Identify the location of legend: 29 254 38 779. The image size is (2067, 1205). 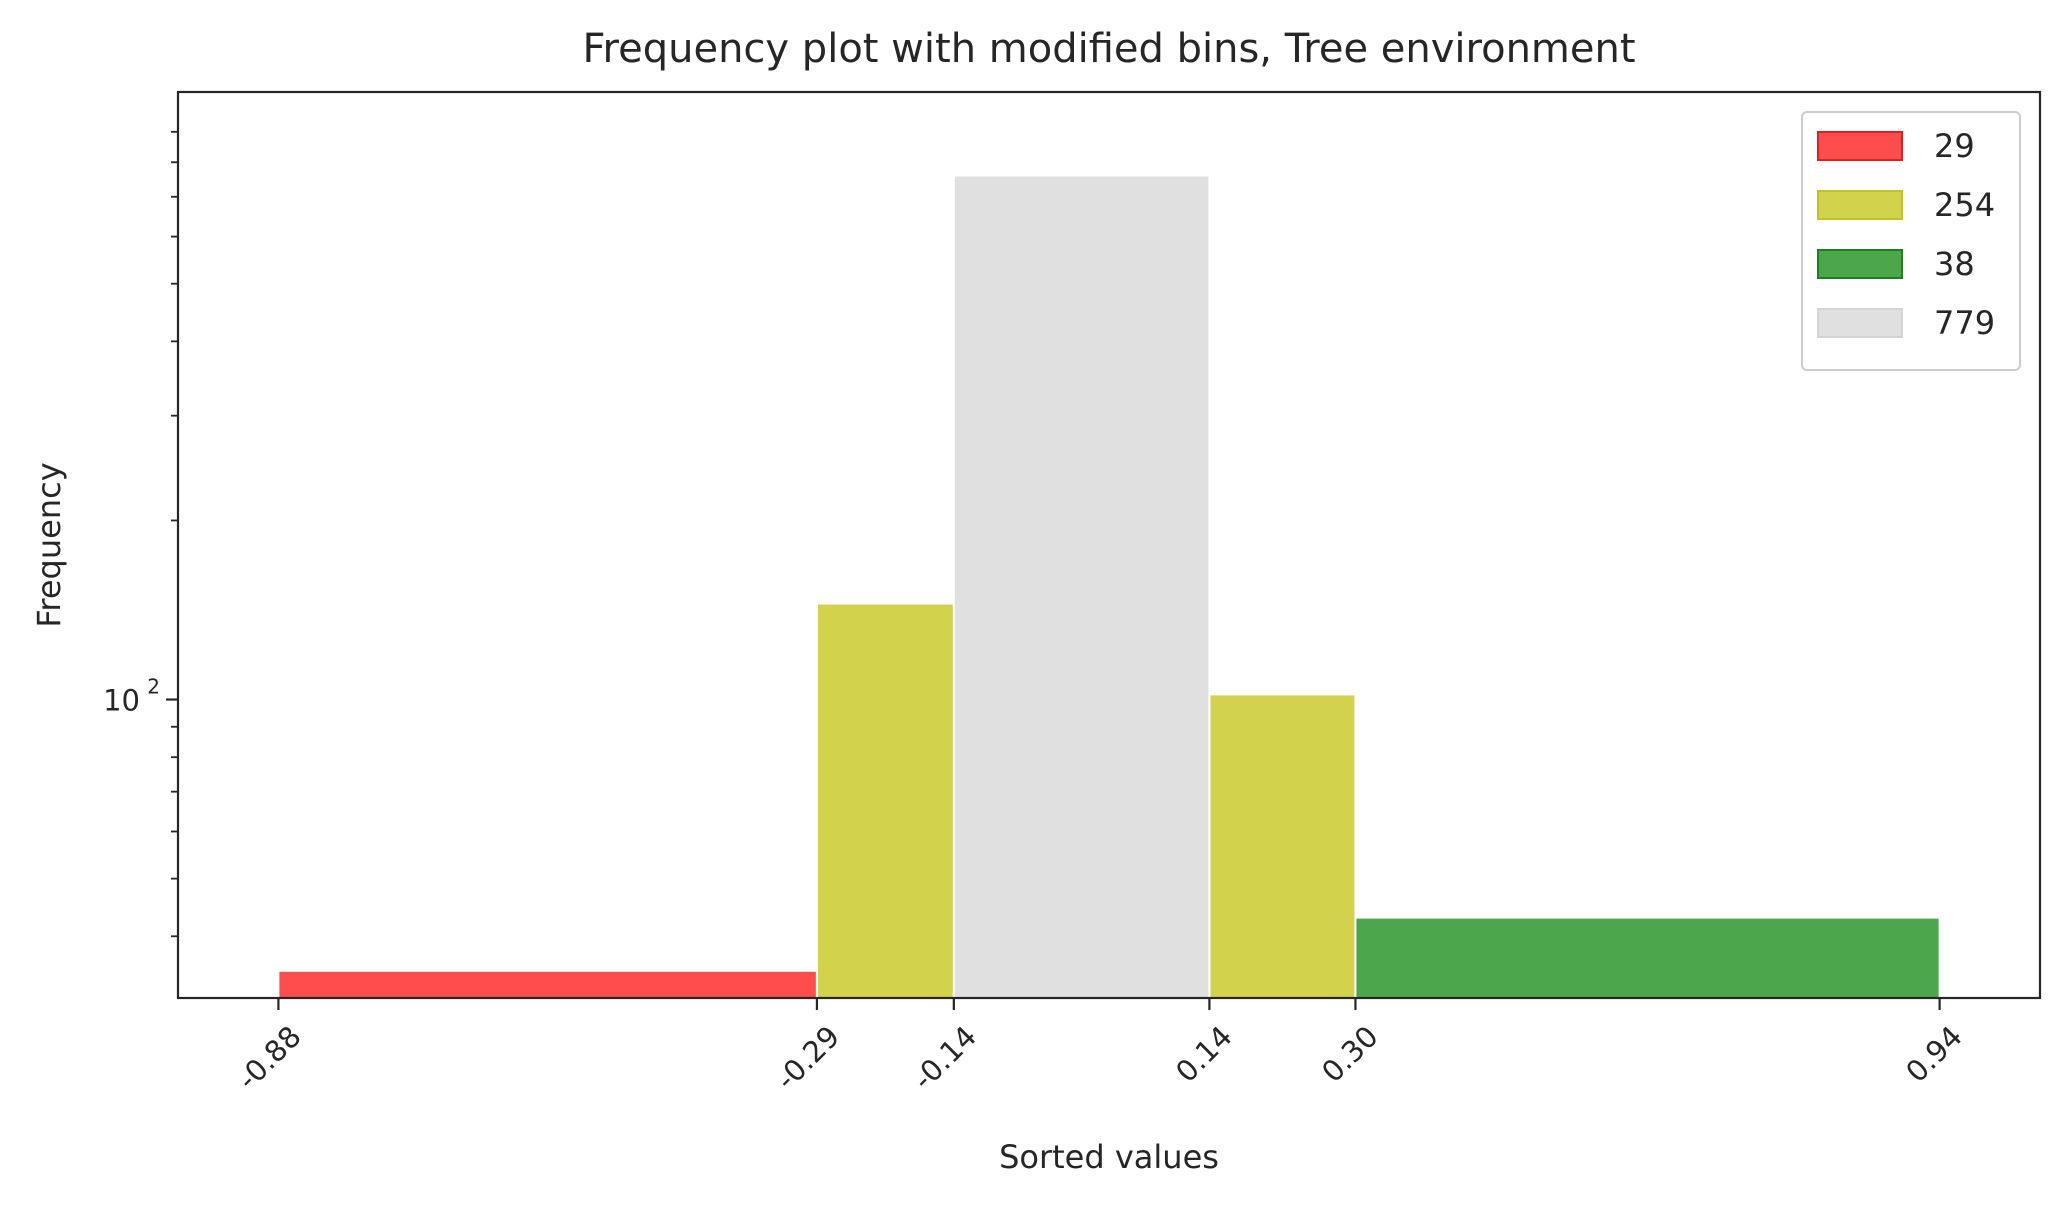
(1911, 241).